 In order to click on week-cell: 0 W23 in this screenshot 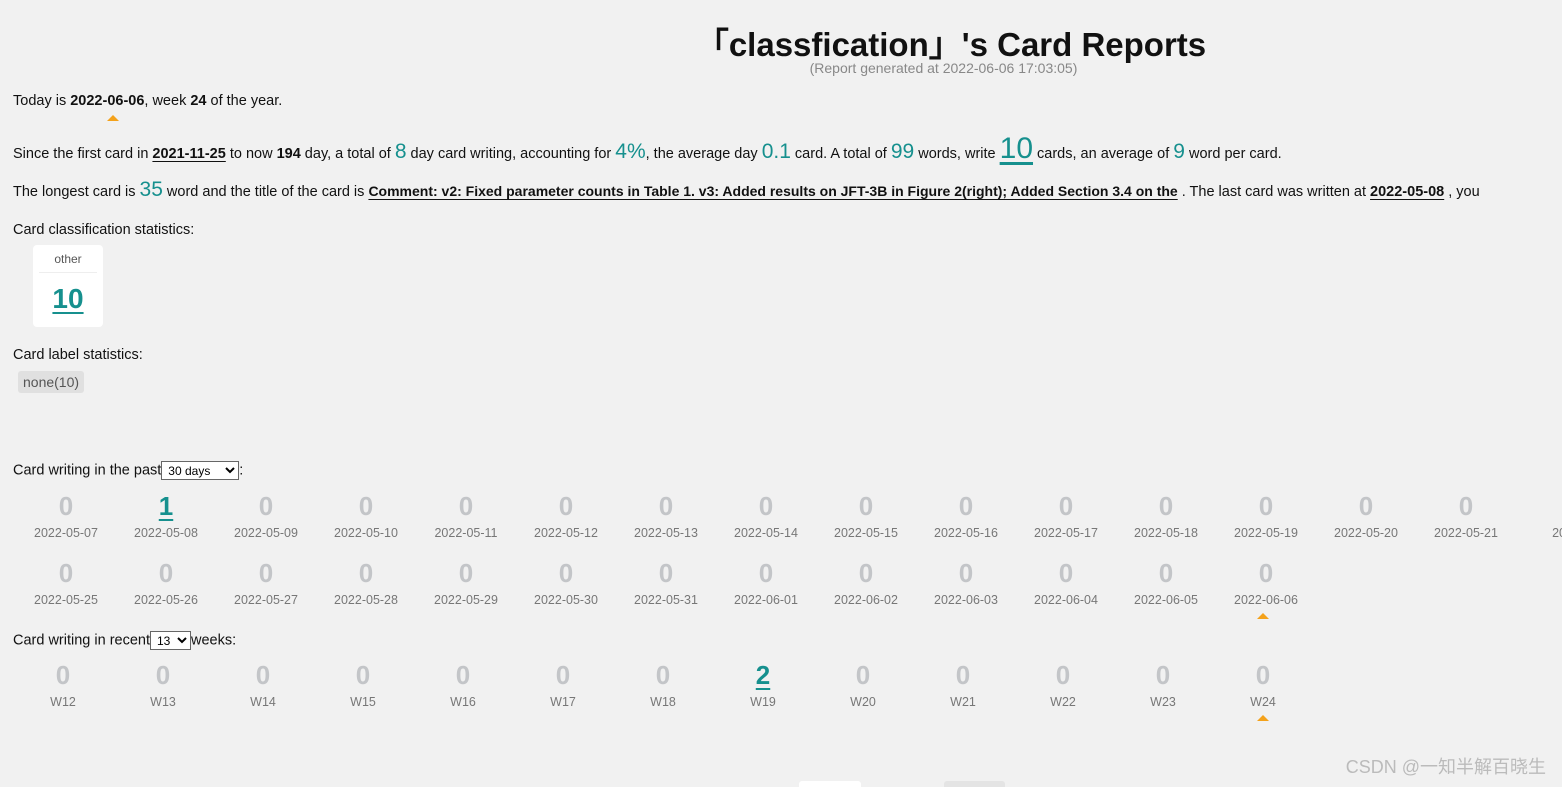, I will do `click(1163, 684)`.